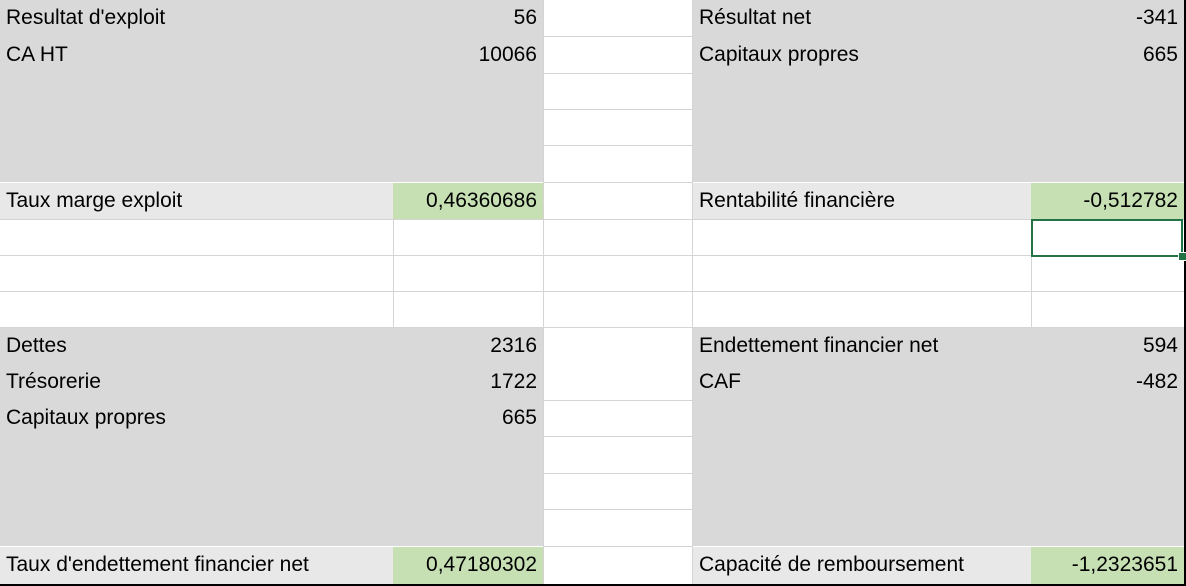  What do you see at coordinates (1160, 345) in the screenshot?
I see `cell-endettement-net-value: 594` at bounding box center [1160, 345].